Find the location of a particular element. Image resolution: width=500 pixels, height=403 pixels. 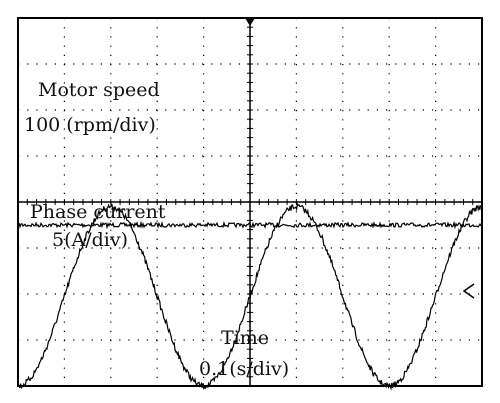

reference-marker is located at coordinates (468, 291).